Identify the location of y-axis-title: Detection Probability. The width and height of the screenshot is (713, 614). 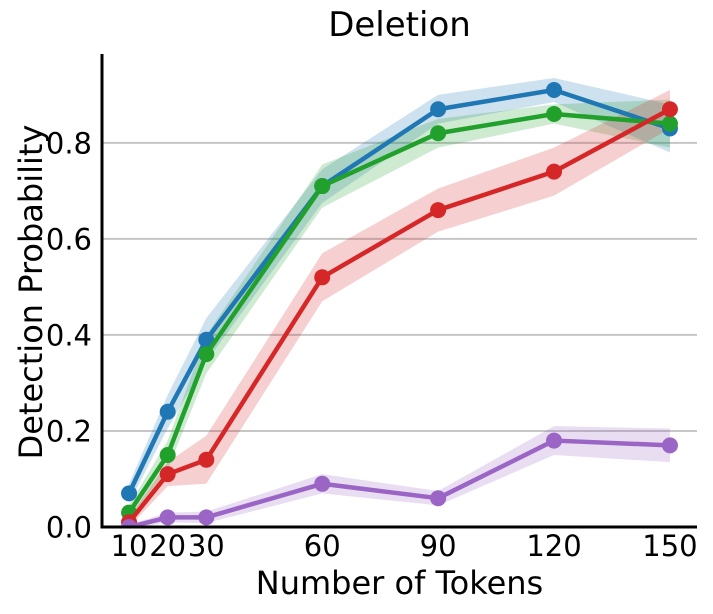
(31, 292).